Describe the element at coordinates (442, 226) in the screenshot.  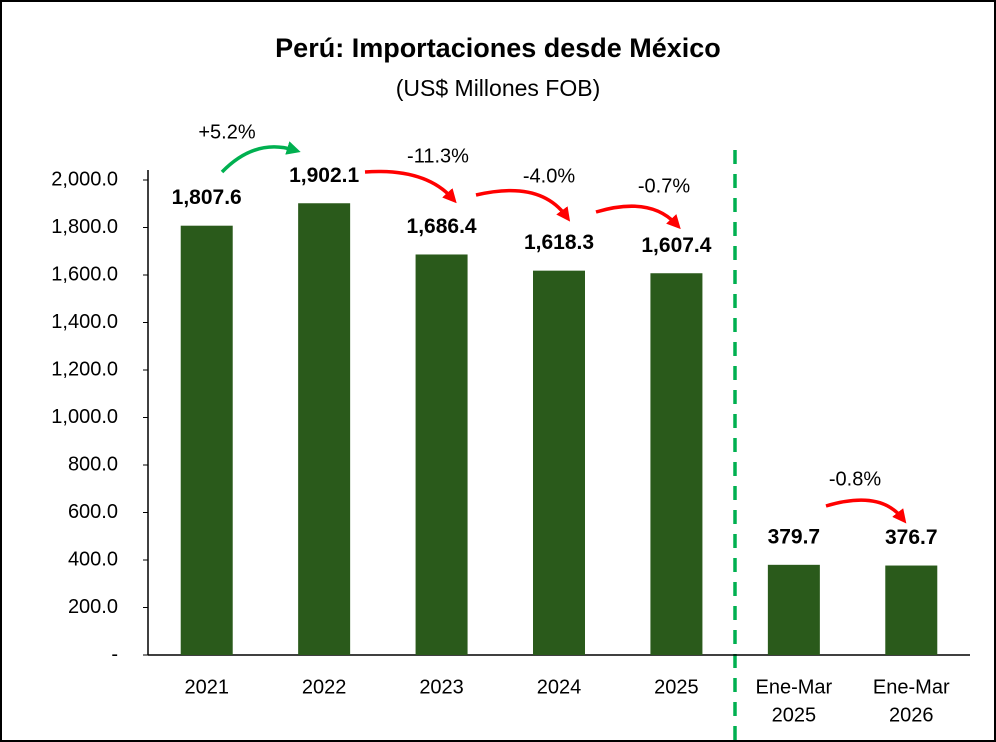
I see `value-label: 1,686.4` at that location.